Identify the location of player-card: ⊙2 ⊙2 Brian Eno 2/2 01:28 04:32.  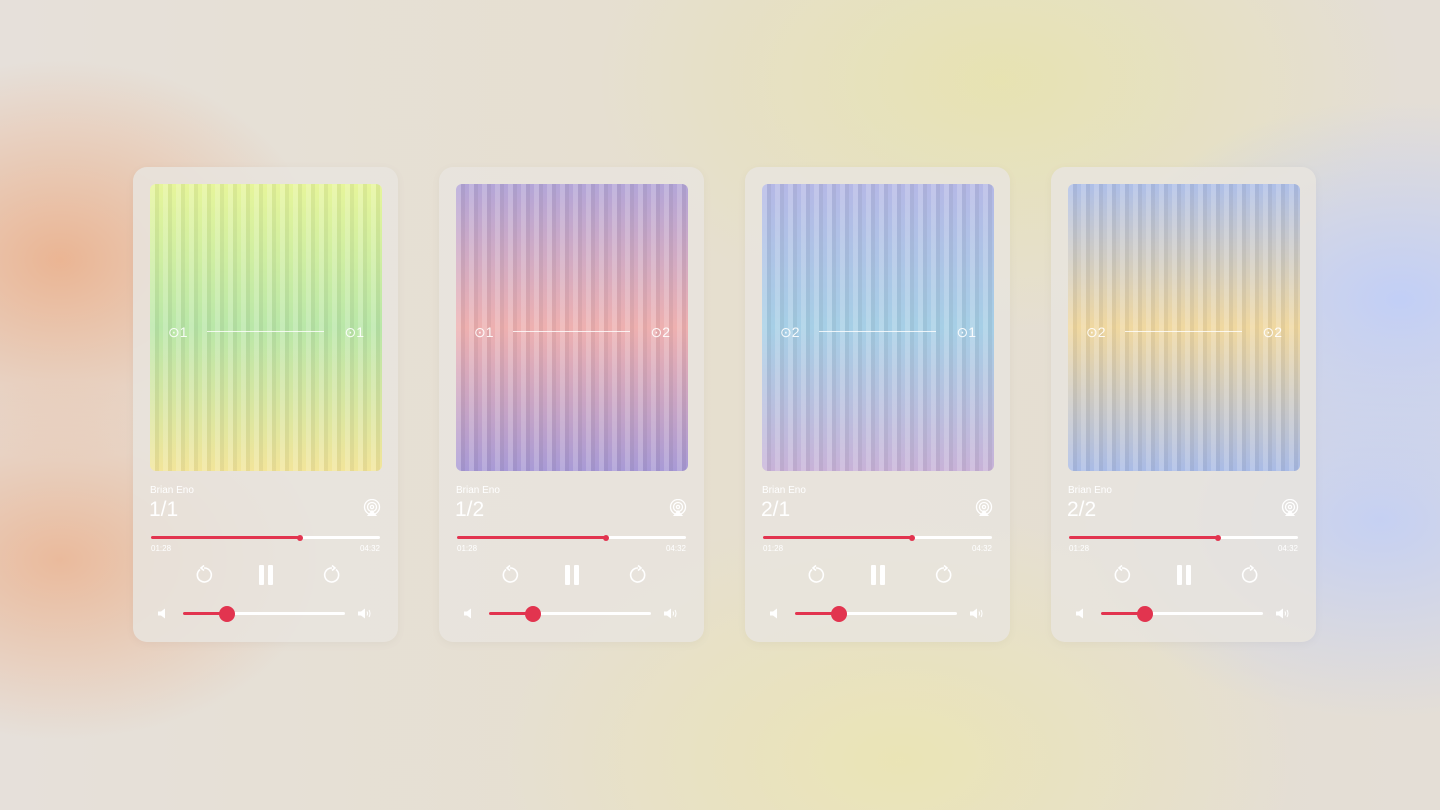
(1183, 404).